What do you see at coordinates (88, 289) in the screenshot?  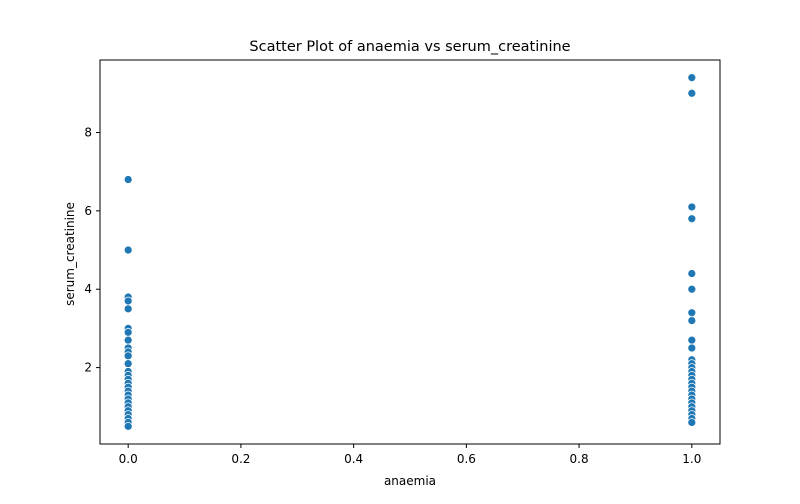 I see `y-tick-label: 4` at bounding box center [88, 289].